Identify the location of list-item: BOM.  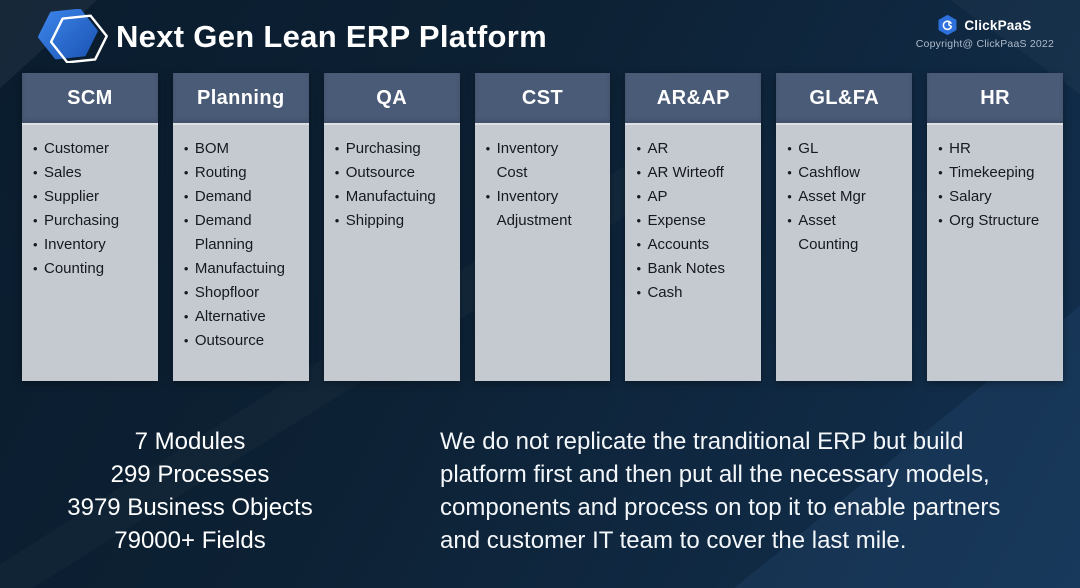
(244, 149).